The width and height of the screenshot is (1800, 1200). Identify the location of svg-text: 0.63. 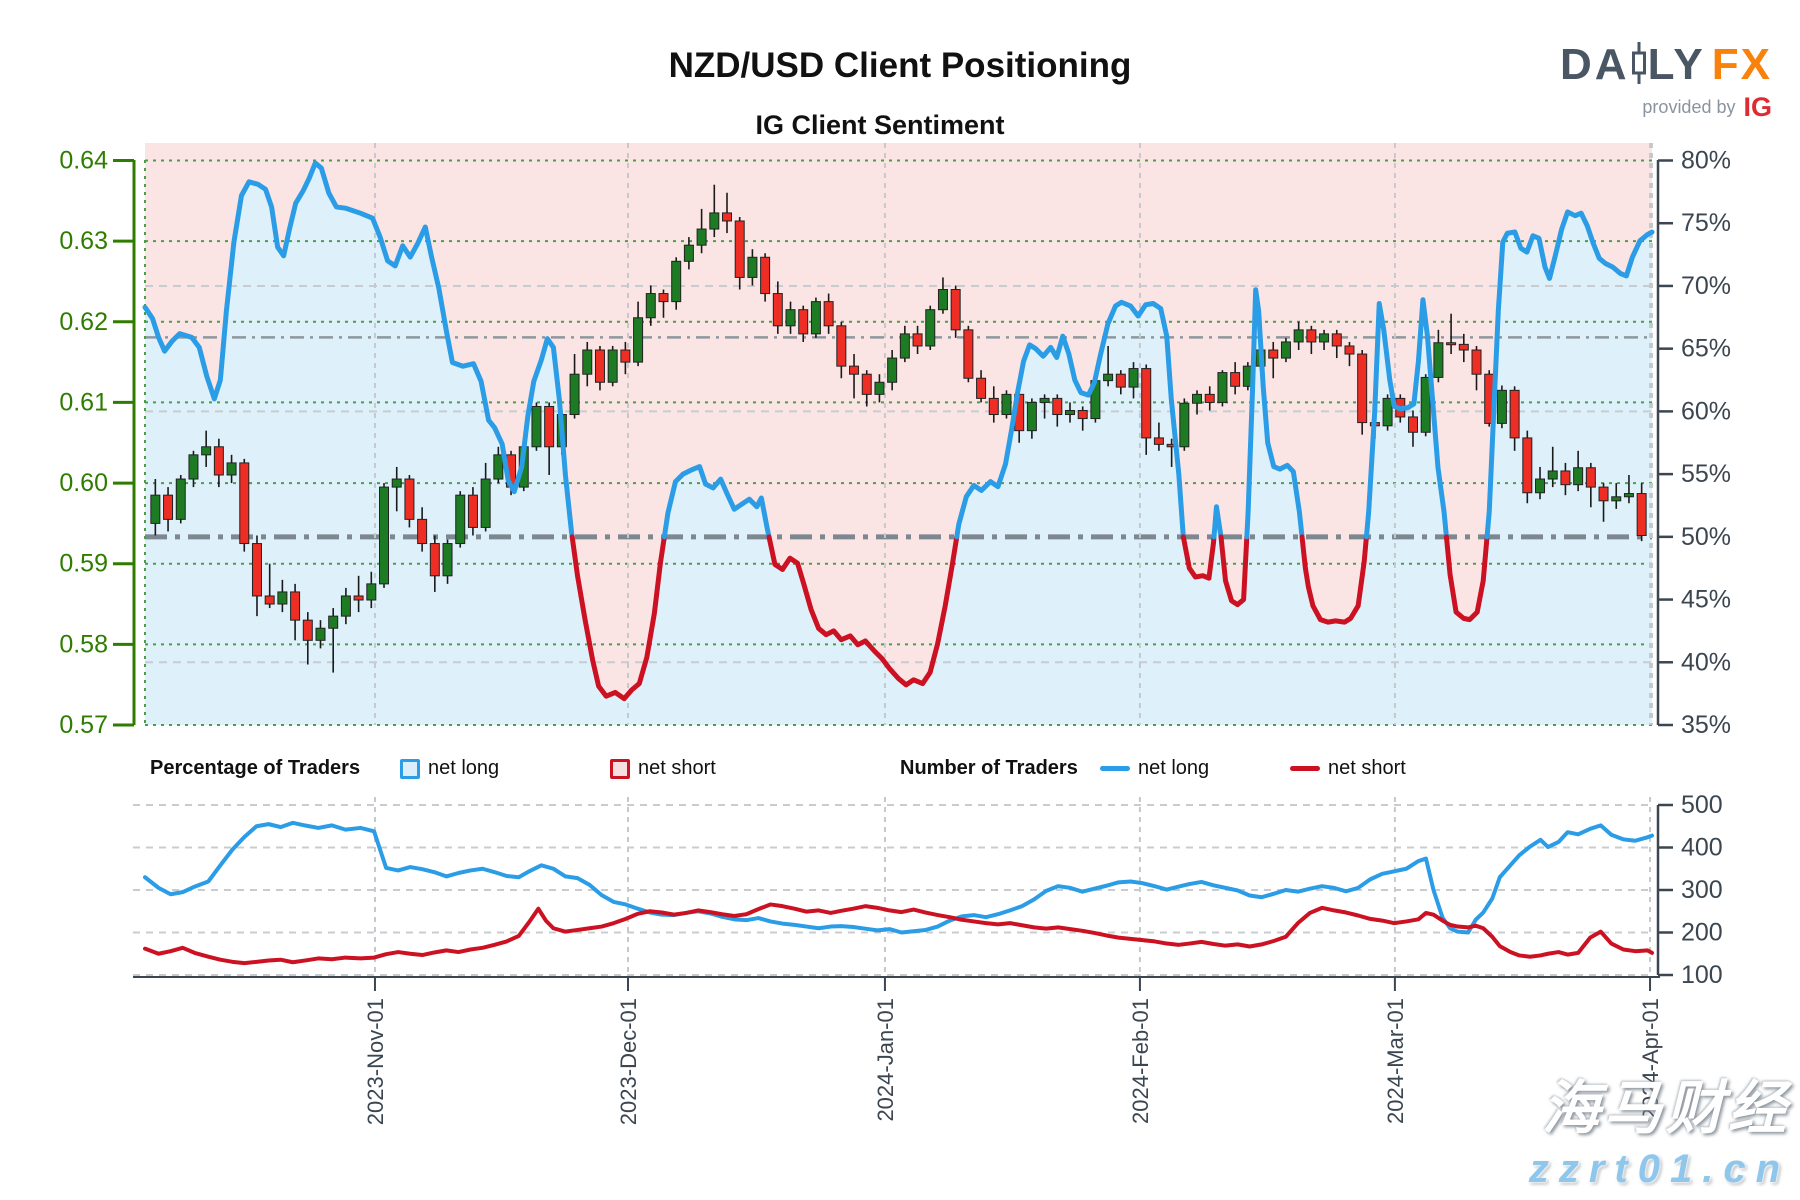
(83, 241).